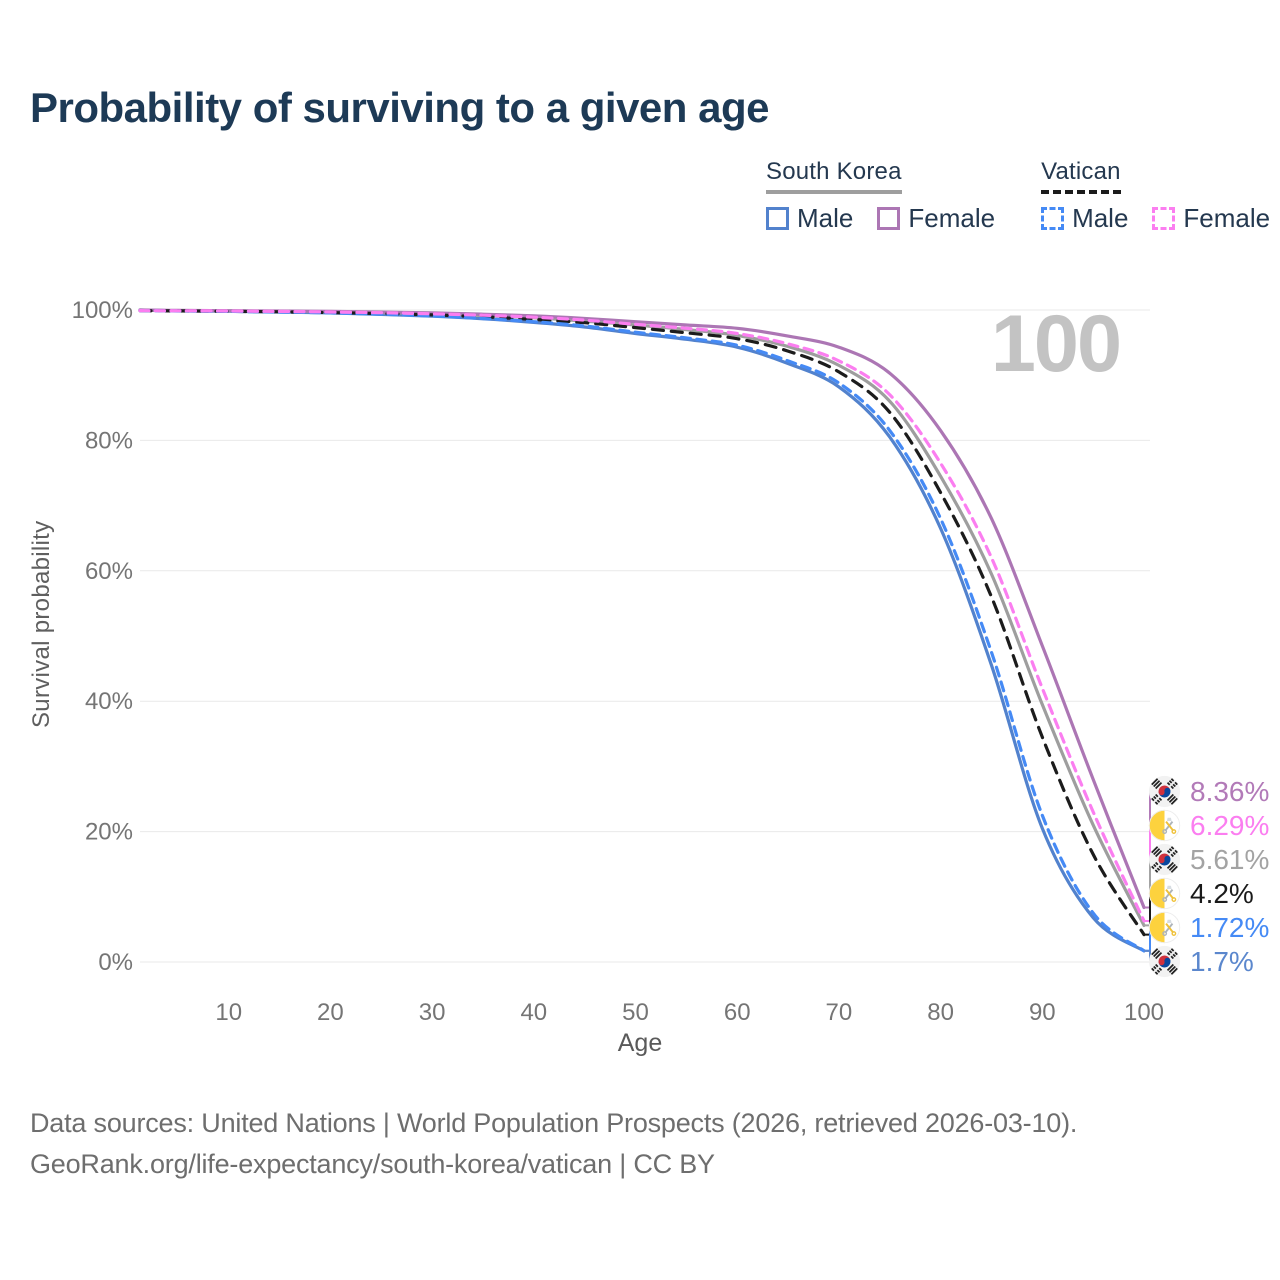 The height and width of the screenshot is (1280, 1280). I want to click on y-tick-label: 40%, so click(109, 701).